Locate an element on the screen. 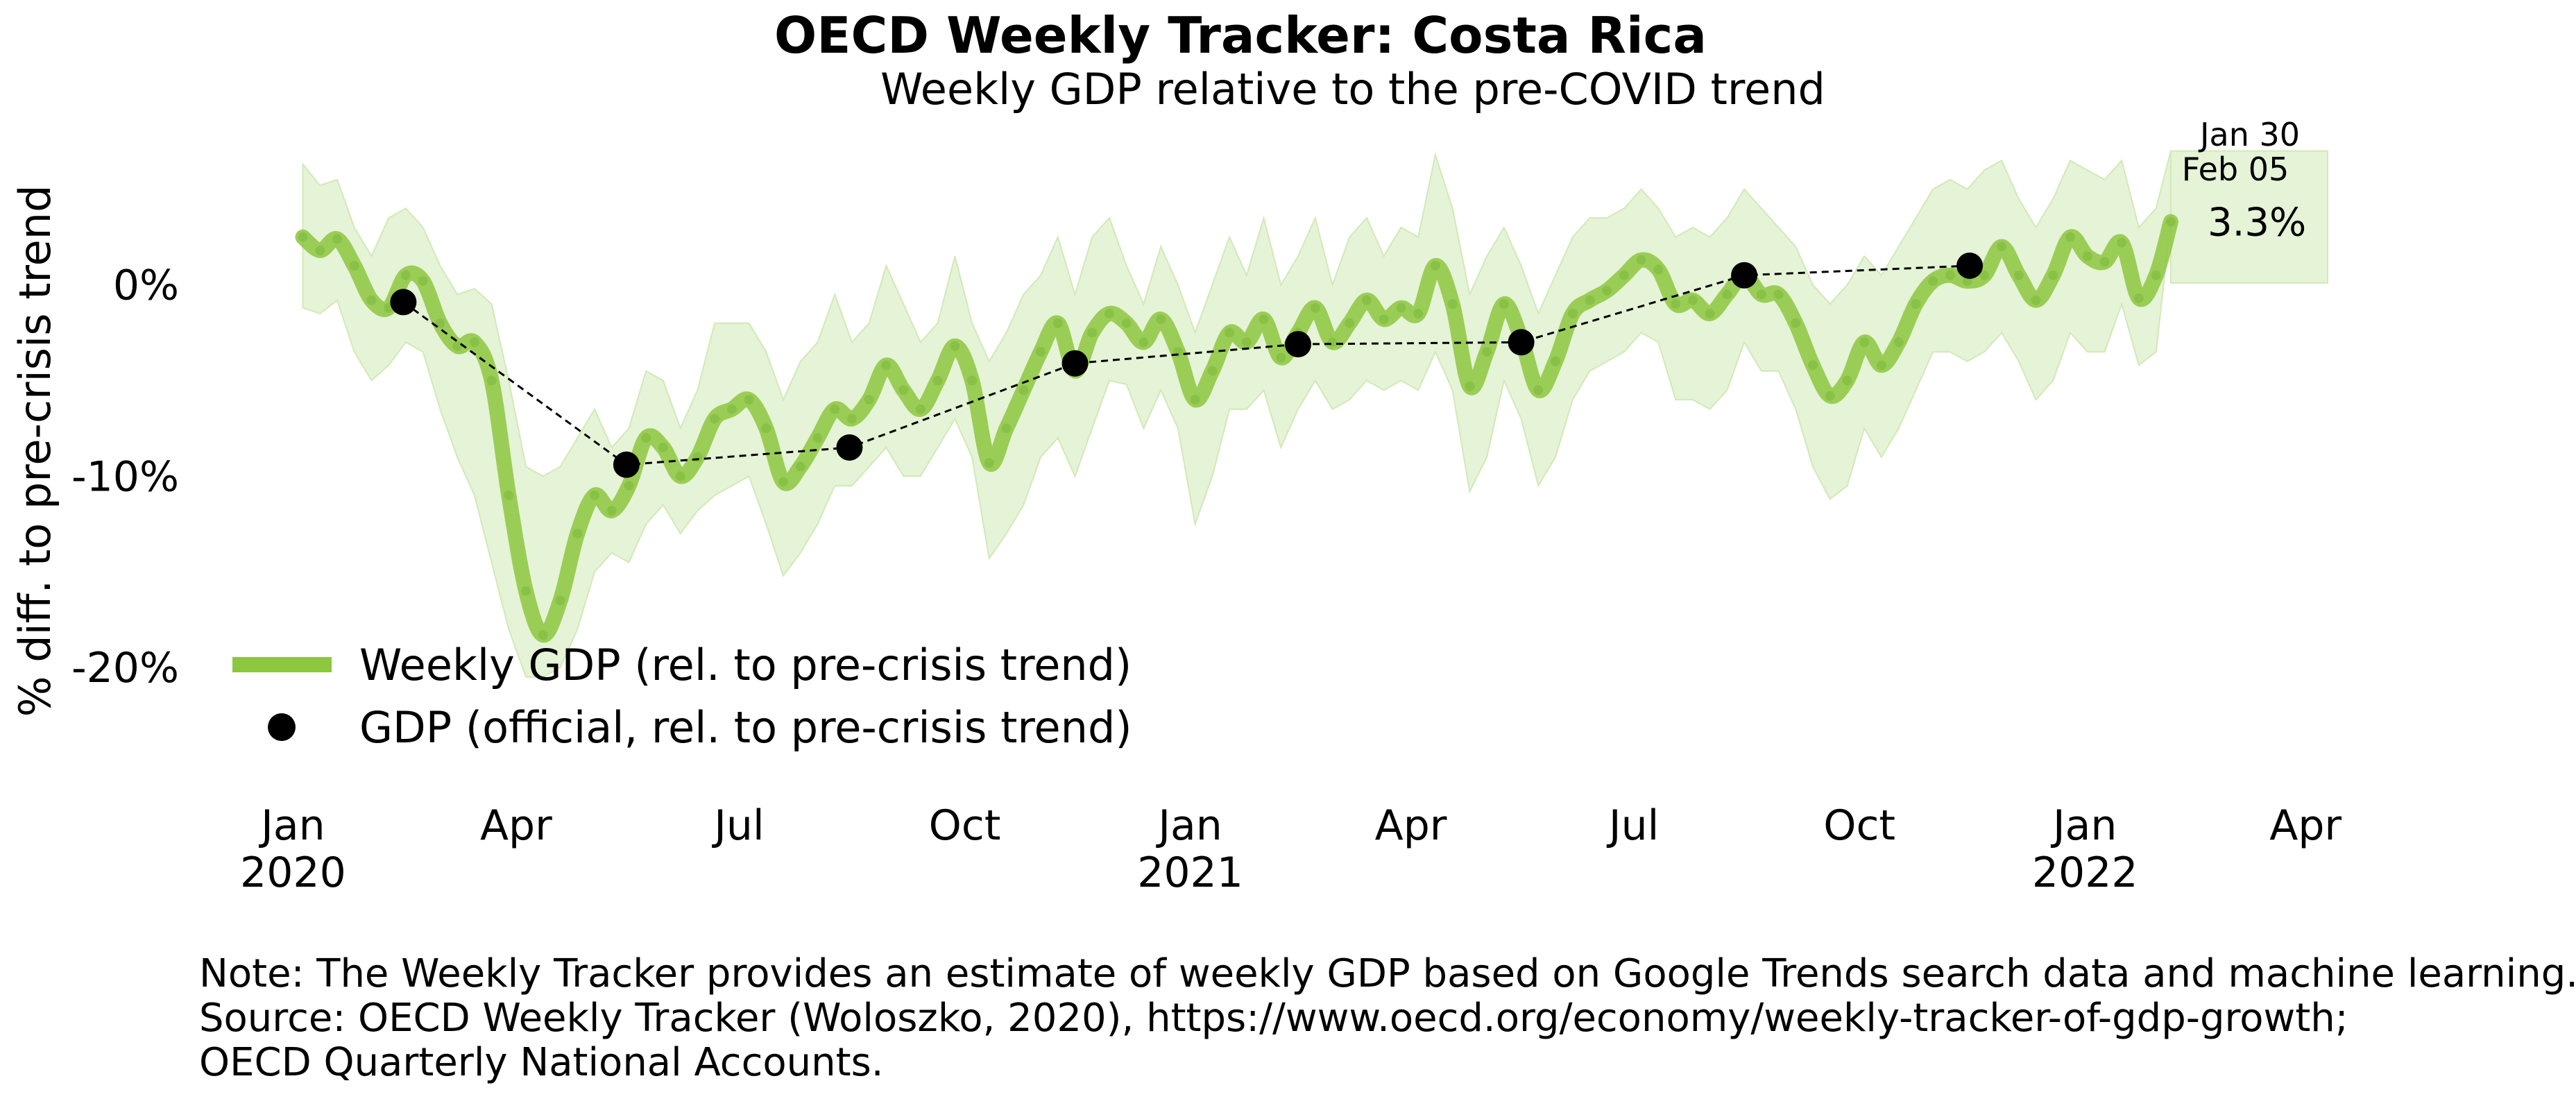 The width and height of the screenshot is (2576, 1099). note-line-3: OECD Quarterly National Accounts. is located at coordinates (541, 1062).